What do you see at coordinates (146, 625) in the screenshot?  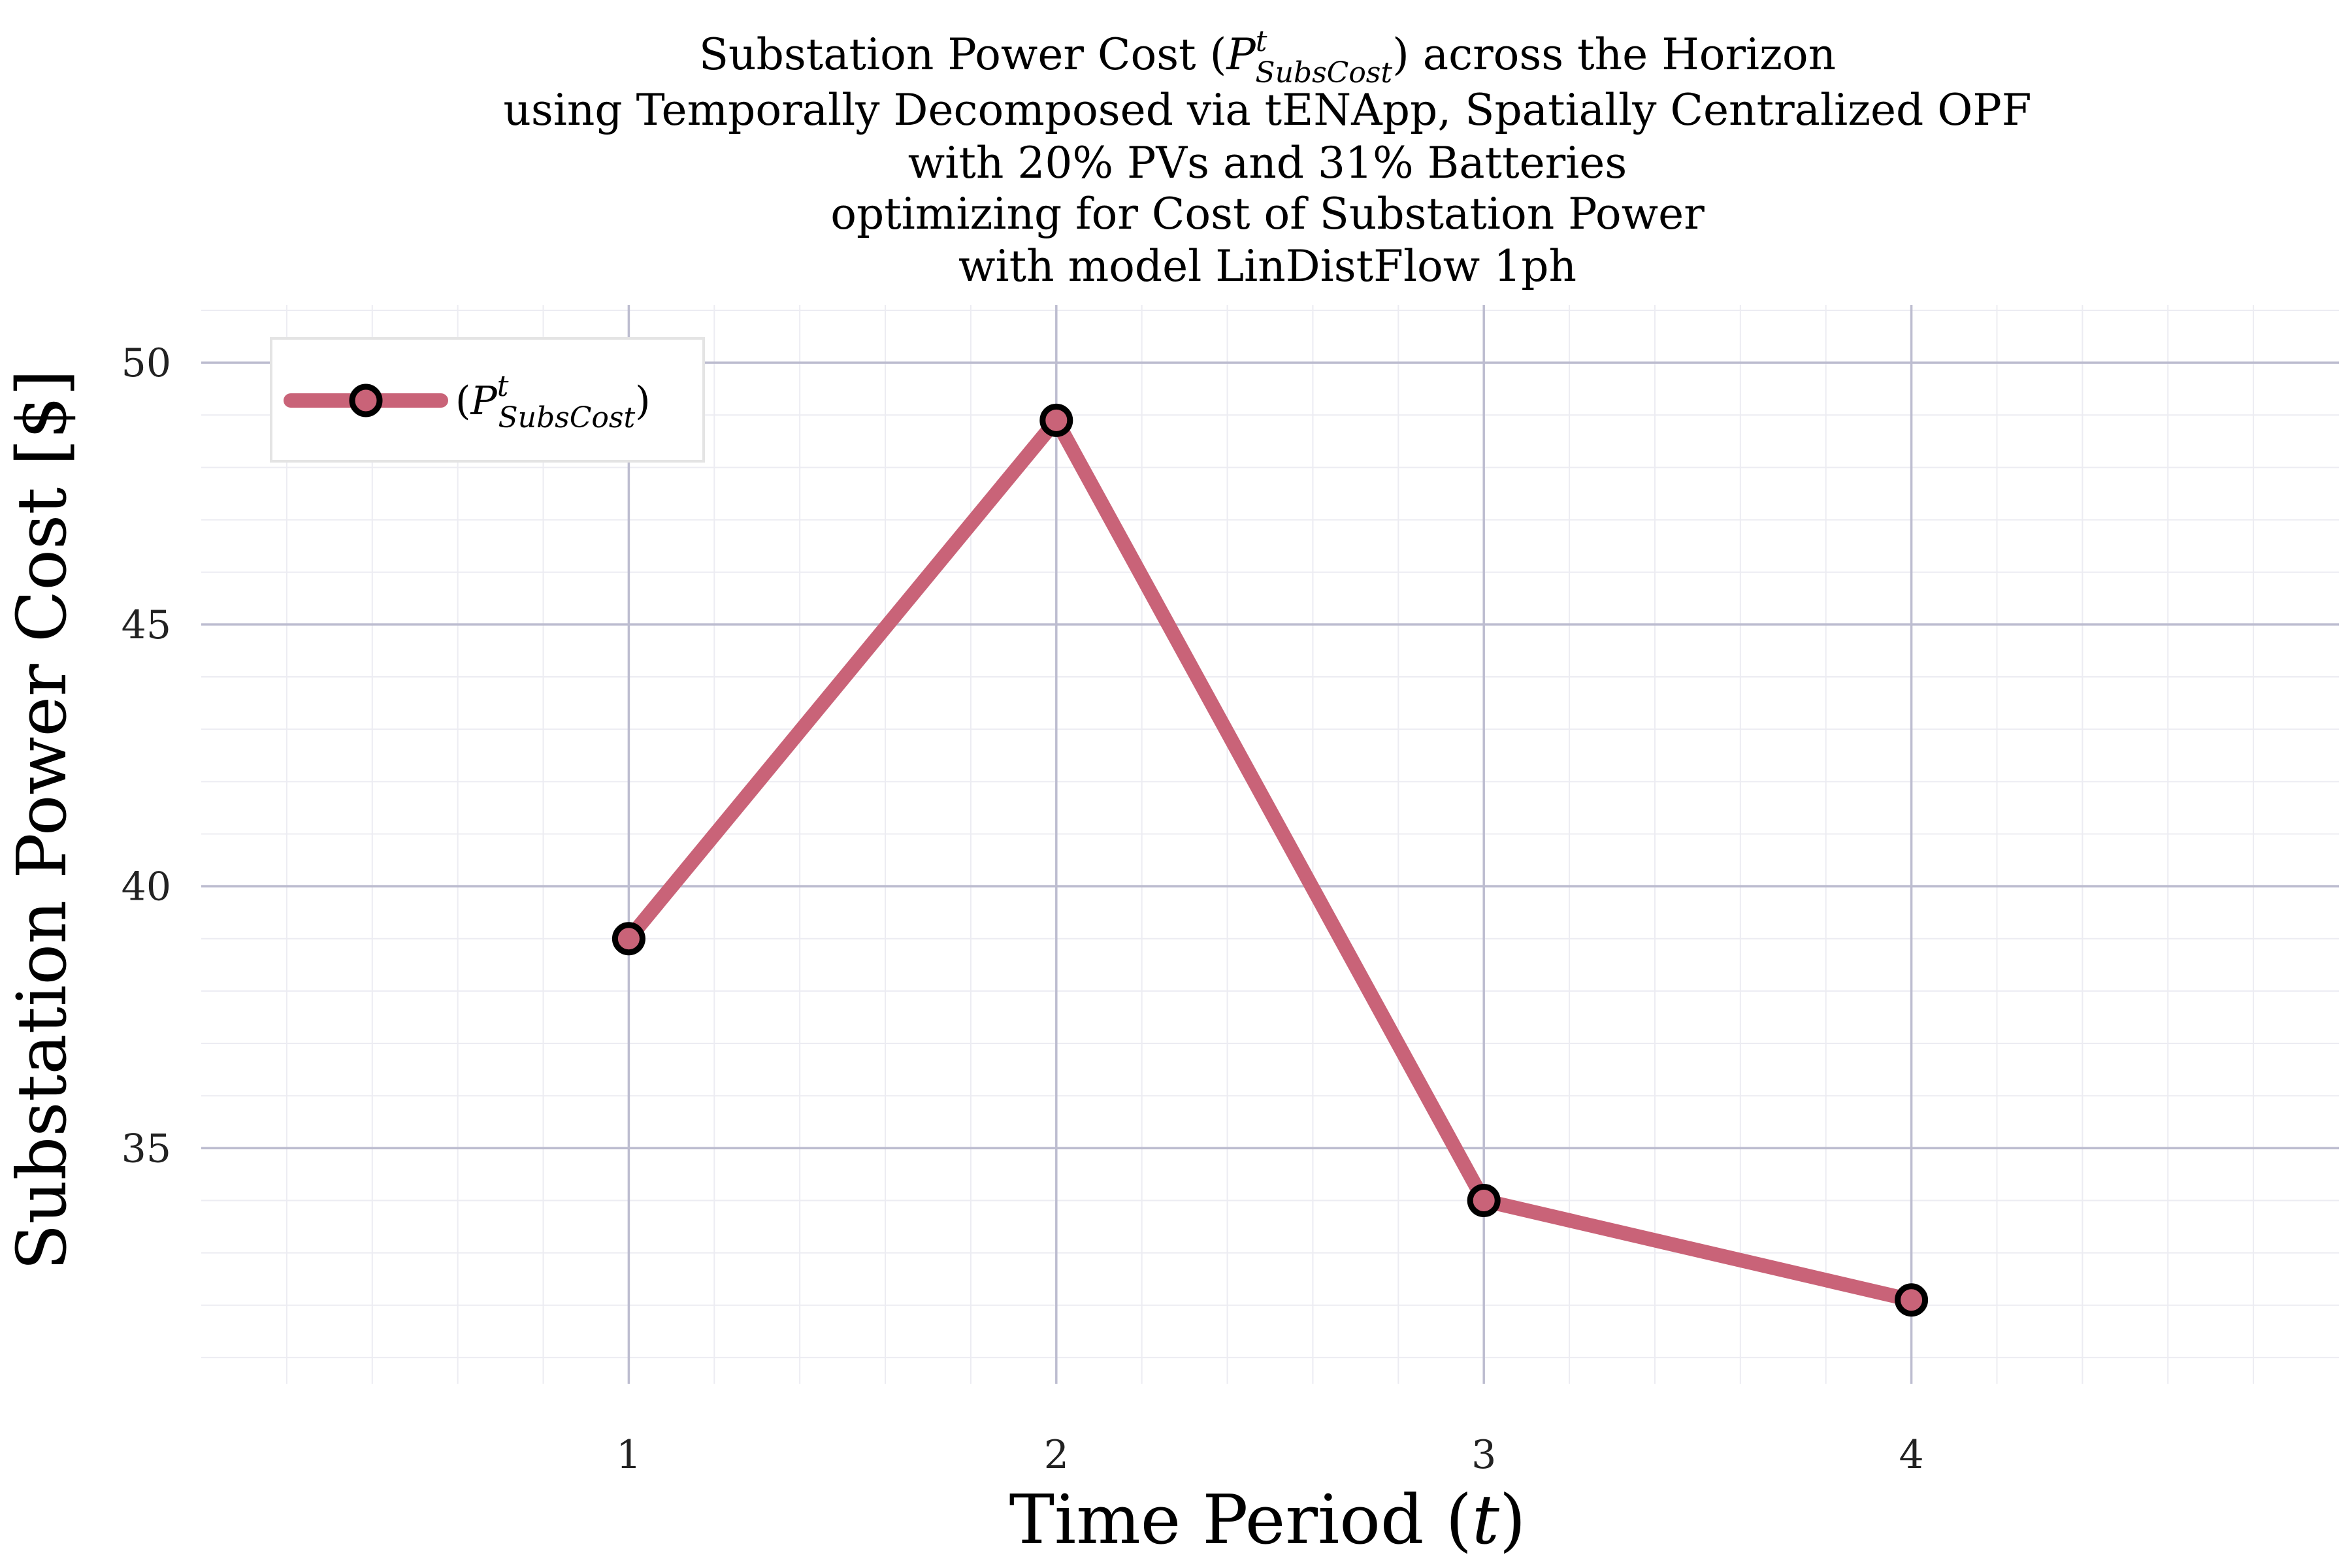 I see `y-tick-label: 45` at bounding box center [146, 625].